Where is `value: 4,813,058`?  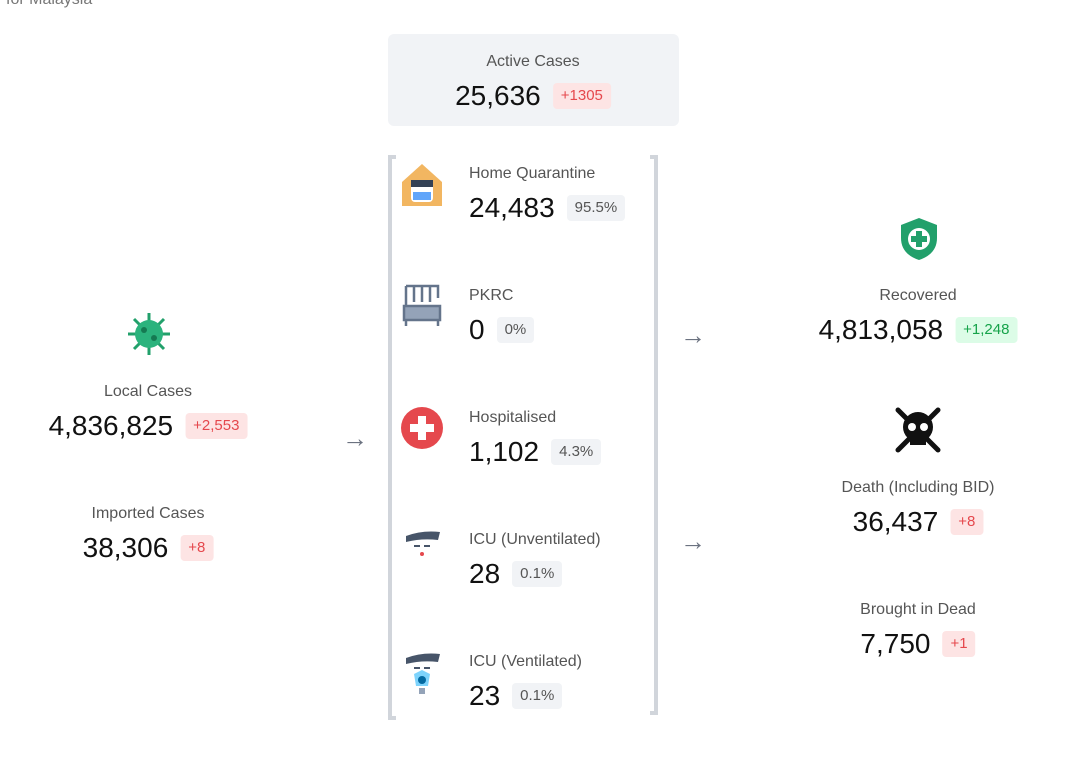
value: 4,813,058 is located at coordinates (881, 329).